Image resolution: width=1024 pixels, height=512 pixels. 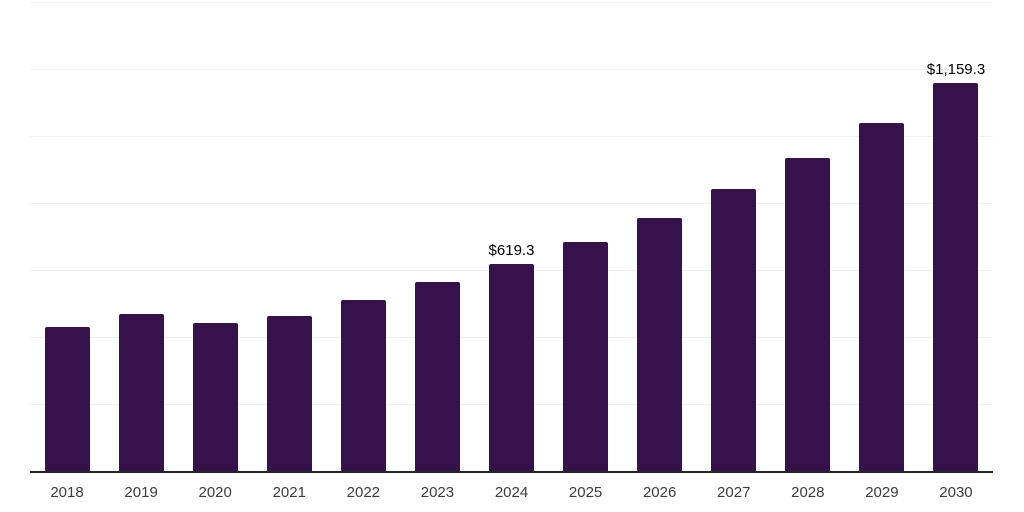 I want to click on bar-value-label-2024: $619.3, so click(x=511, y=250).